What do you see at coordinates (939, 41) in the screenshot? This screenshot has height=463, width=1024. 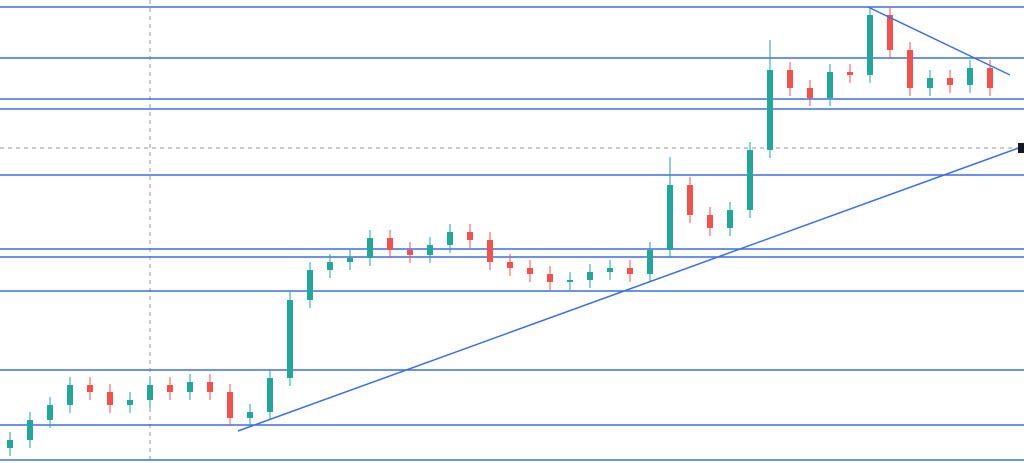 I see `trendline` at bounding box center [939, 41].